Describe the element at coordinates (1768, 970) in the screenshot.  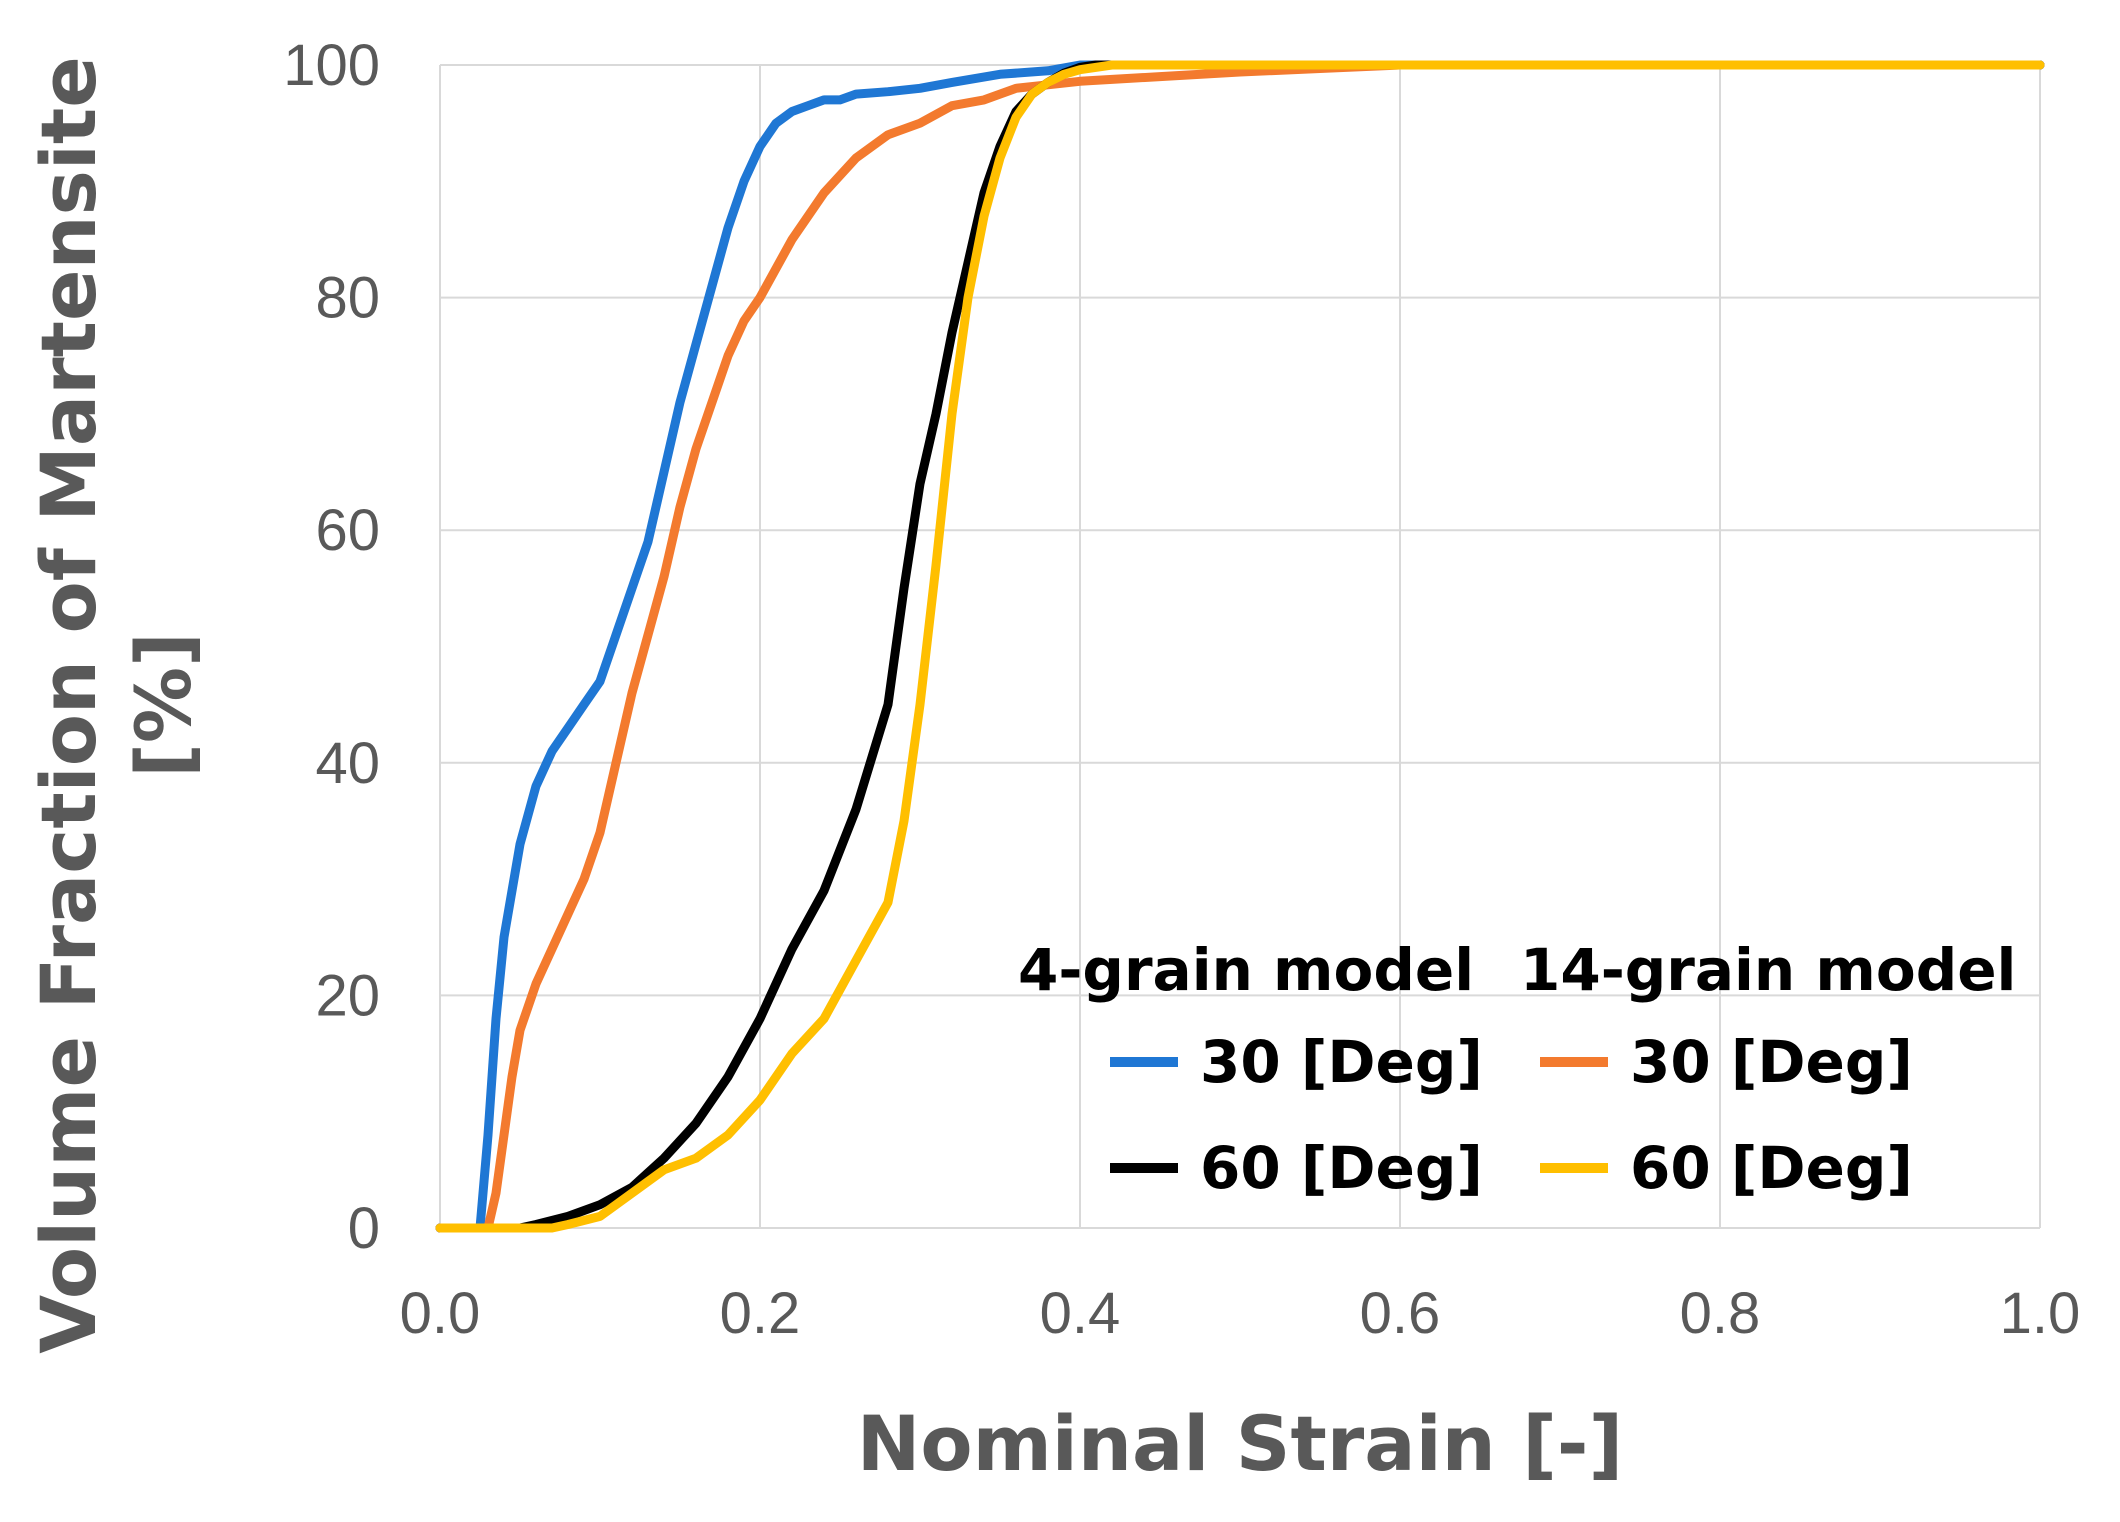
I see `legend-header-14-grain: 14-grain model` at that location.